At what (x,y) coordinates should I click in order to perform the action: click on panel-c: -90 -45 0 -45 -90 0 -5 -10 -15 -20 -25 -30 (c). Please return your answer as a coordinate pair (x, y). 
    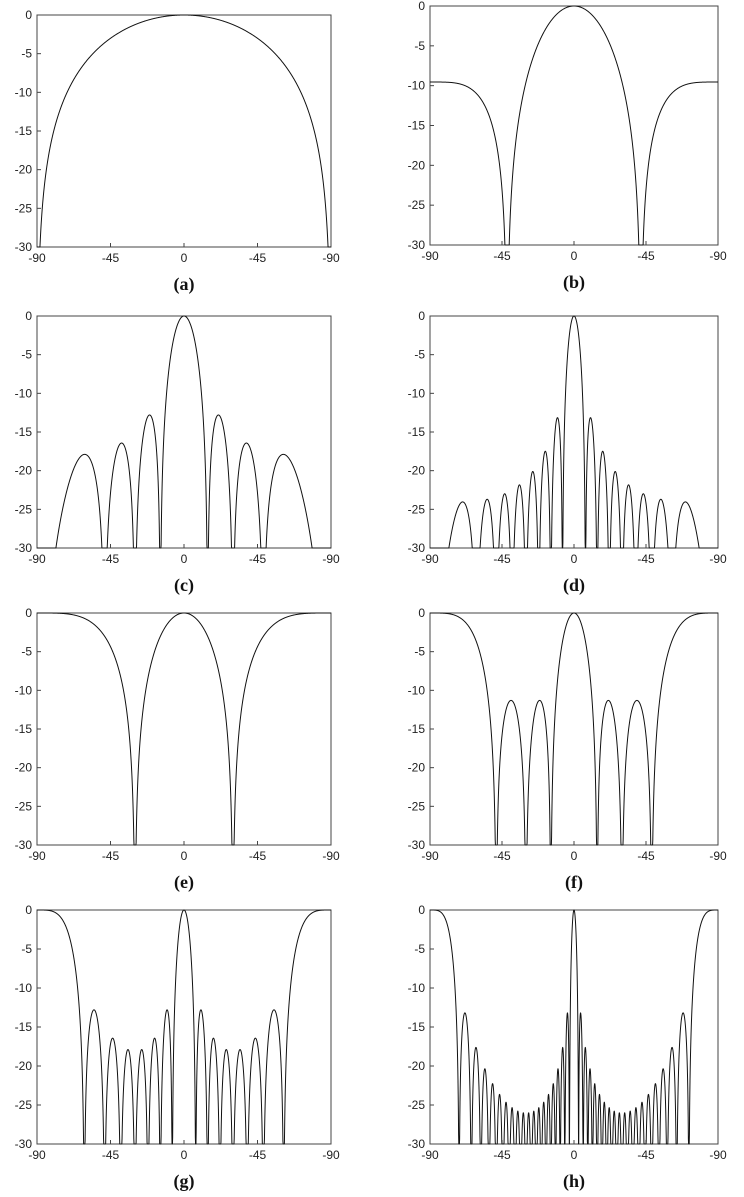
    Looking at the image, I should click on (177, 452).